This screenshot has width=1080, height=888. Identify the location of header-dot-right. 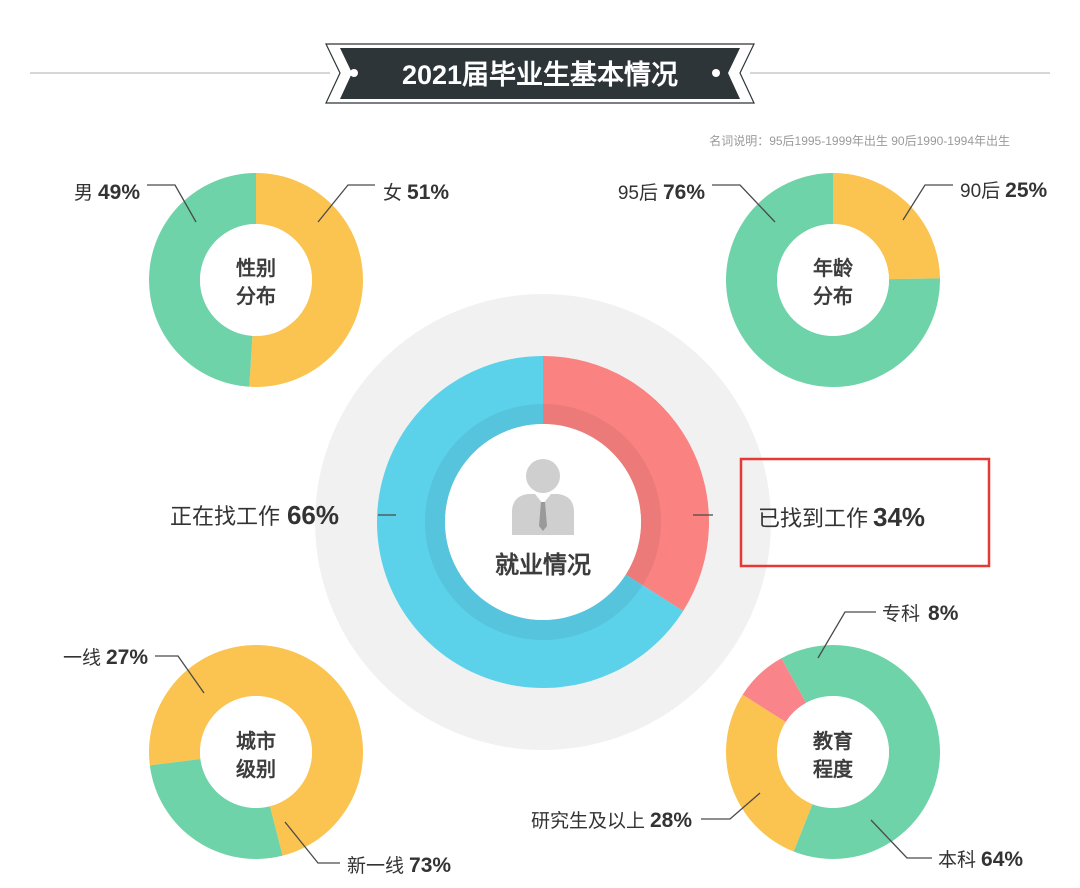
(716, 73).